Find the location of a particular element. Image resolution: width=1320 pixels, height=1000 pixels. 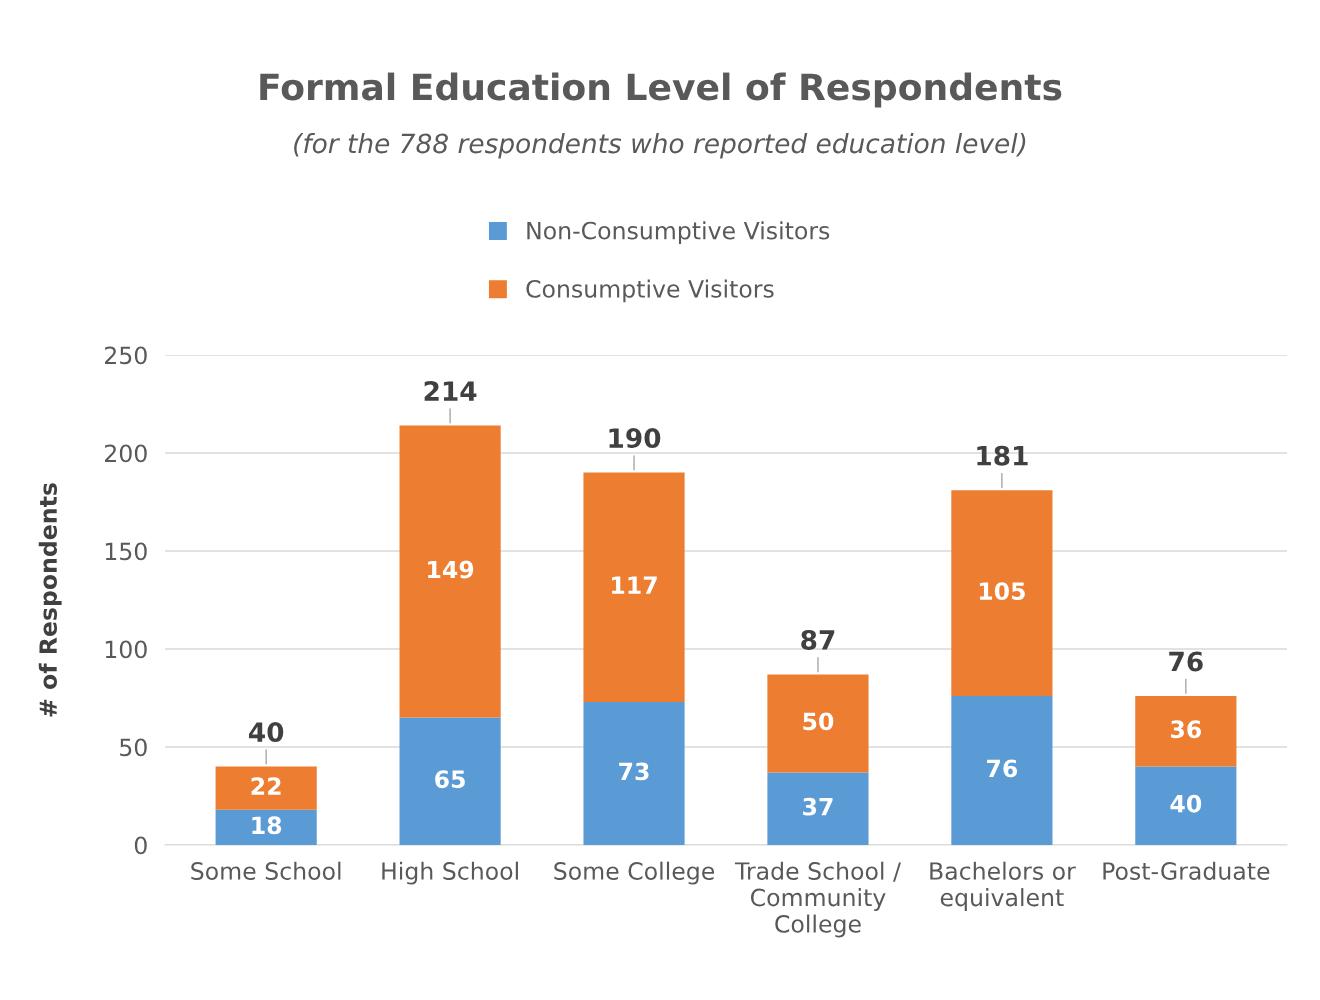

chart-subtitle: (for the 788 respondents who reported education level) is located at coordinates (660, 145).